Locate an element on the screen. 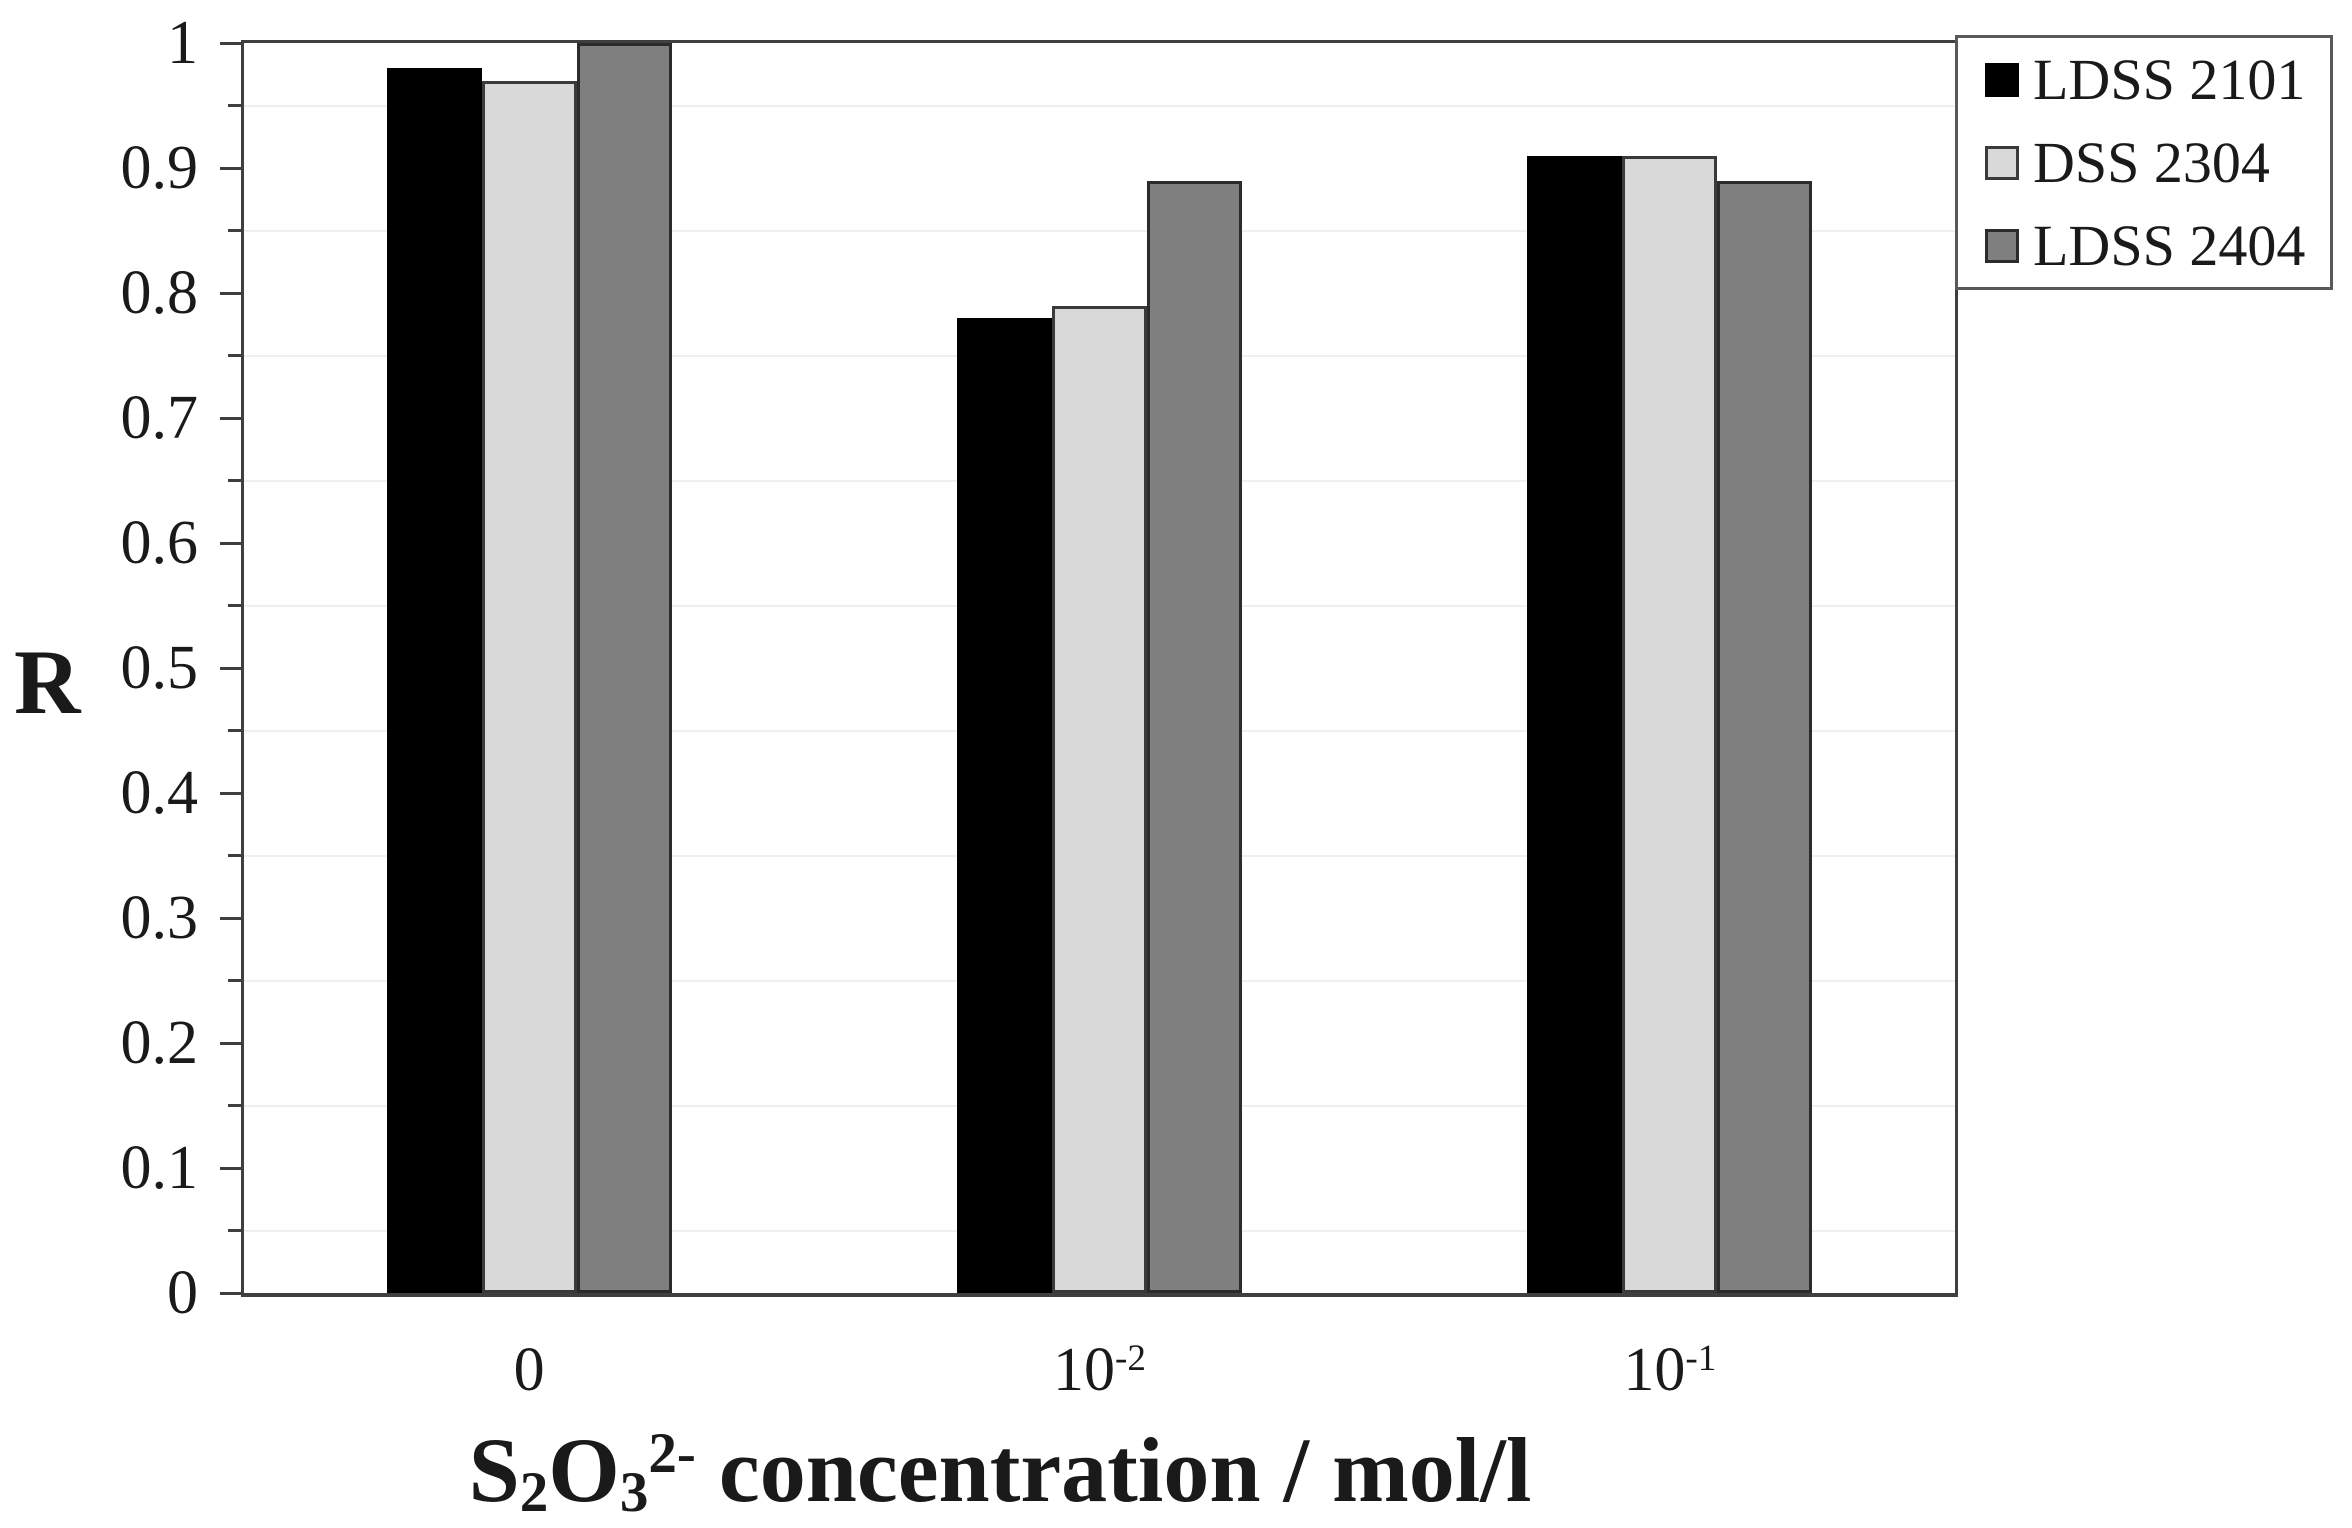  y-axis-tick-label: 0.4 is located at coordinates (159, 793).